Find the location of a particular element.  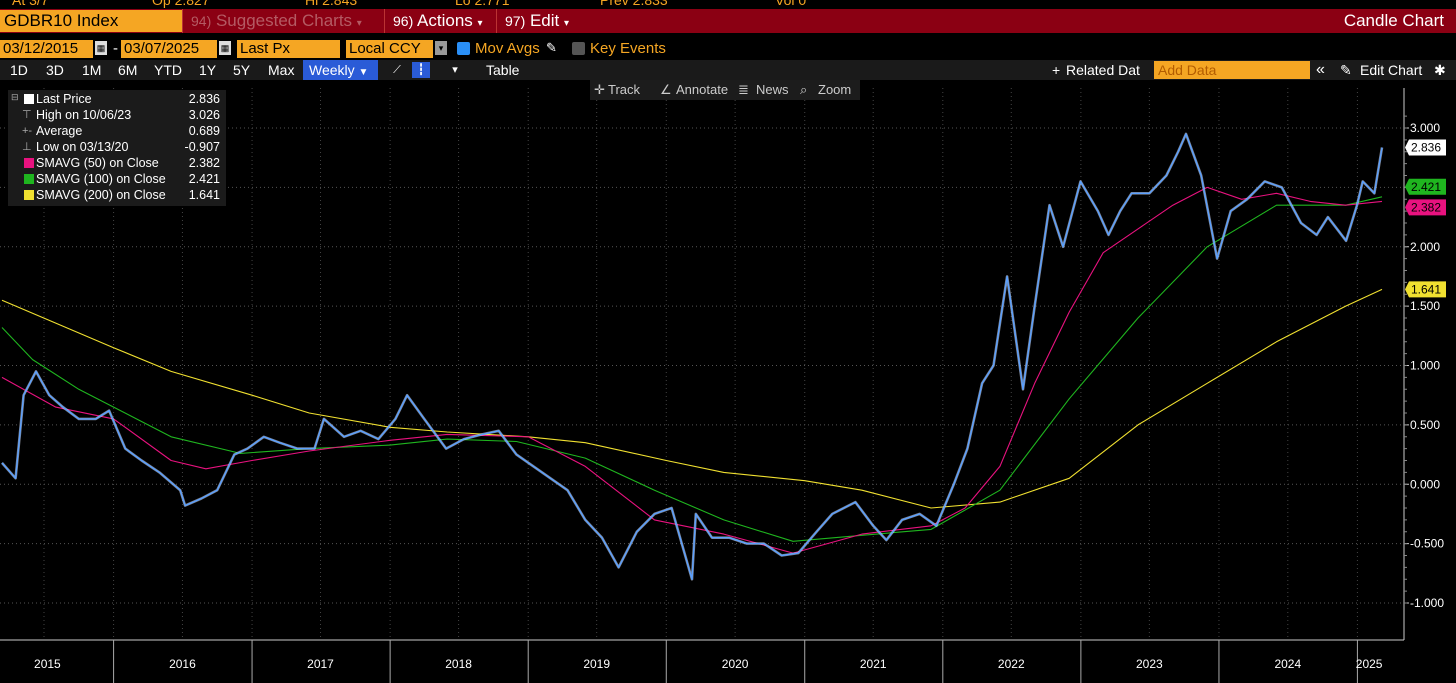

period-ytd: YTD is located at coordinates (168, 70).